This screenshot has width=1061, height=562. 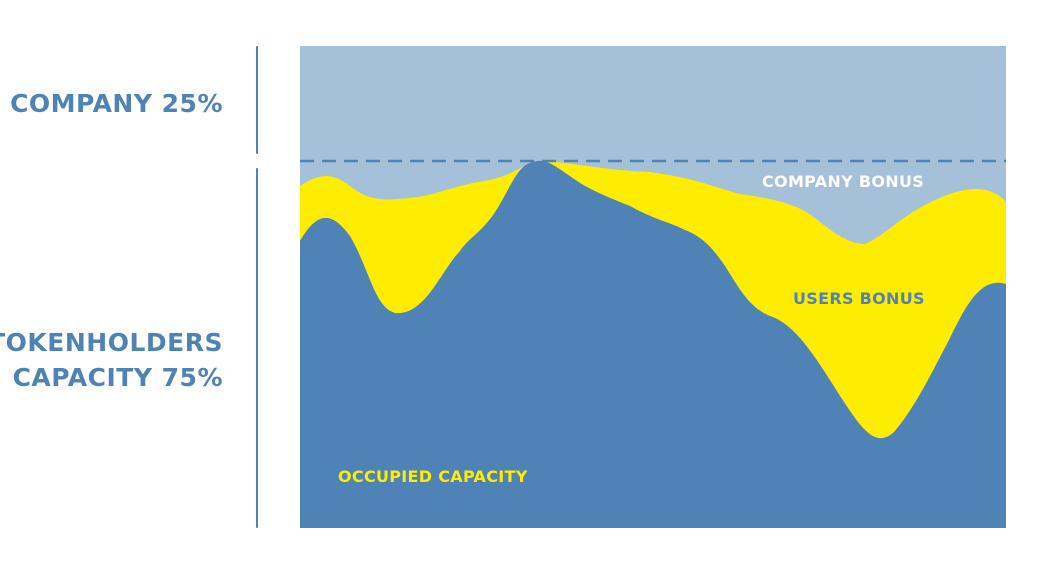 I want to click on tokenholders-line-1: TOKENHOLDERS, so click(x=111, y=342).